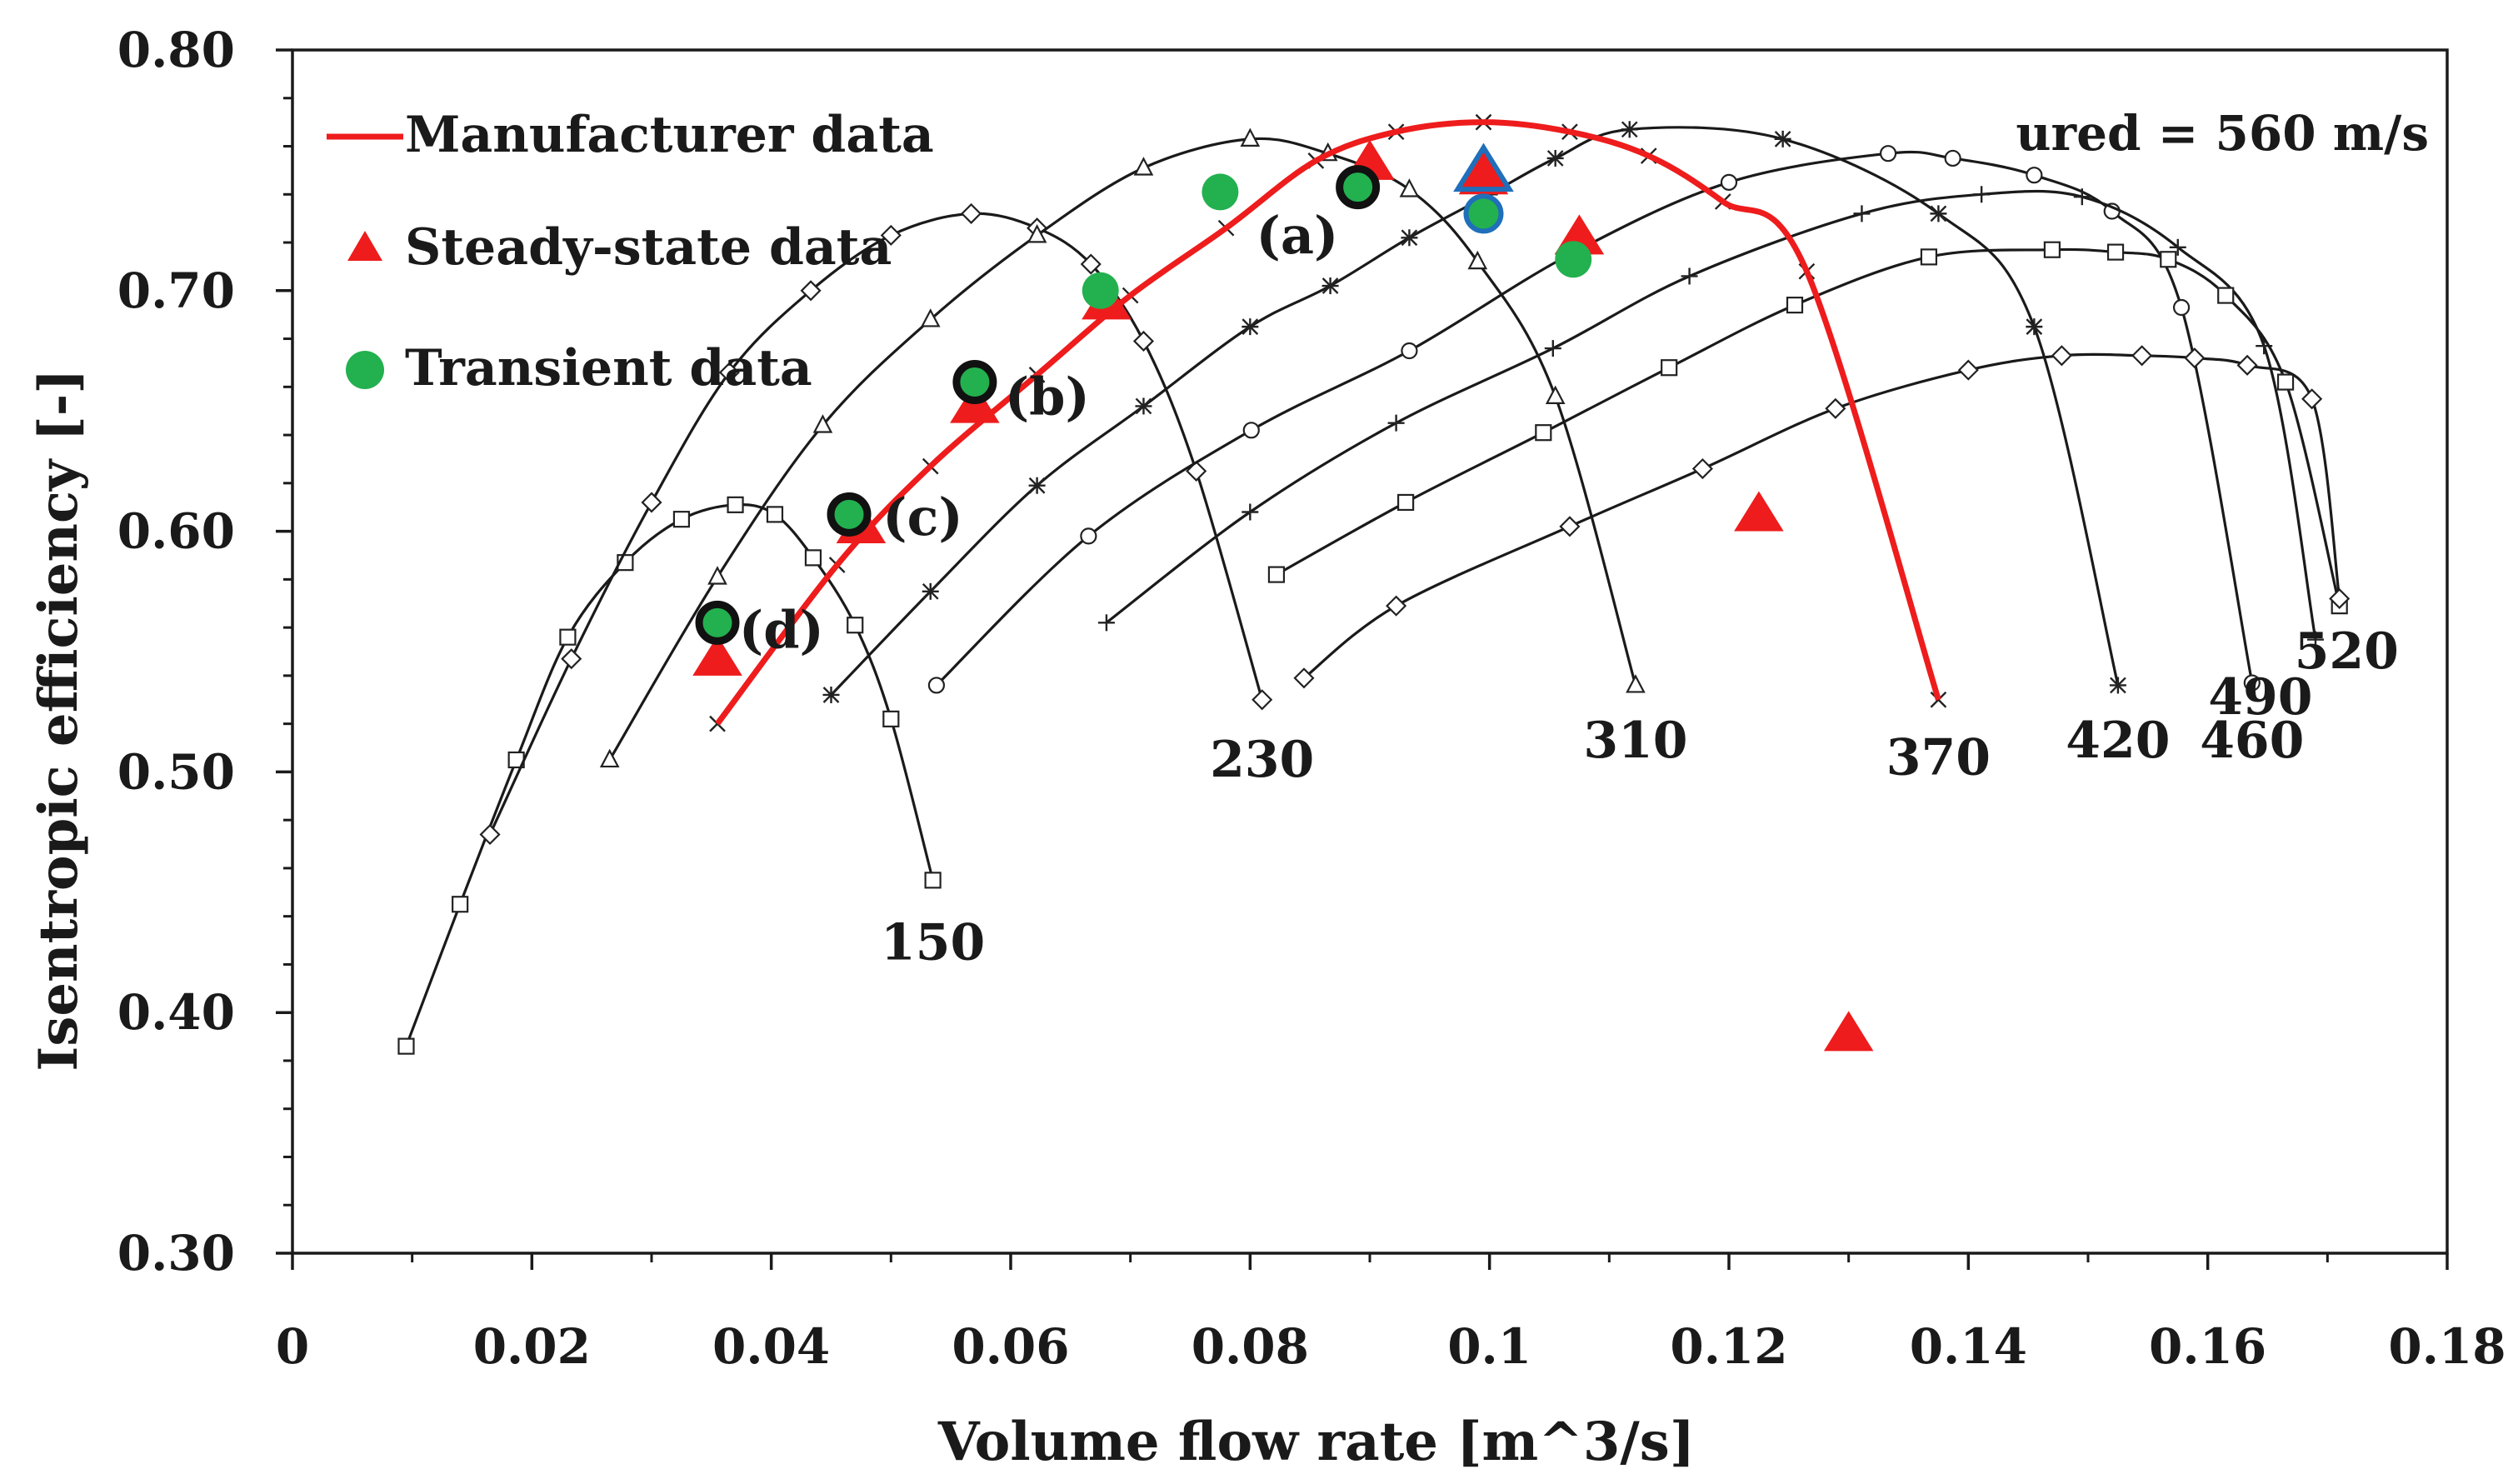  Describe the element at coordinates (669, 135) in the screenshot. I see `legend-label-manufacturer: Manufacturer data` at that location.